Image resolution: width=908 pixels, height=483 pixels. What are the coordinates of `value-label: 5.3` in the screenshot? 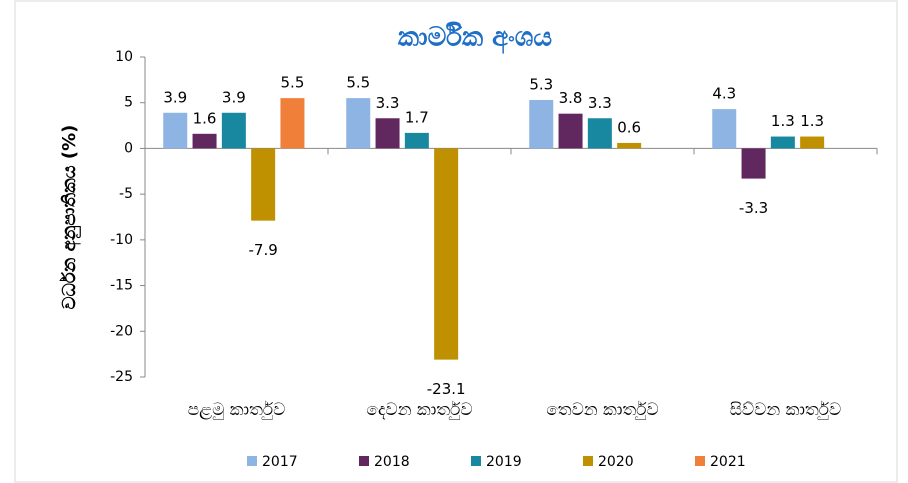 It's located at (541, 84).